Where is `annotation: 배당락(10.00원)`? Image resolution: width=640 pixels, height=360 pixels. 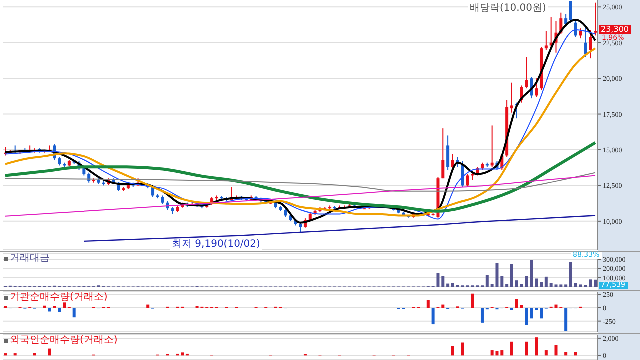 annotation: 배당락(10.00원) is located at coordinates (508, 8).